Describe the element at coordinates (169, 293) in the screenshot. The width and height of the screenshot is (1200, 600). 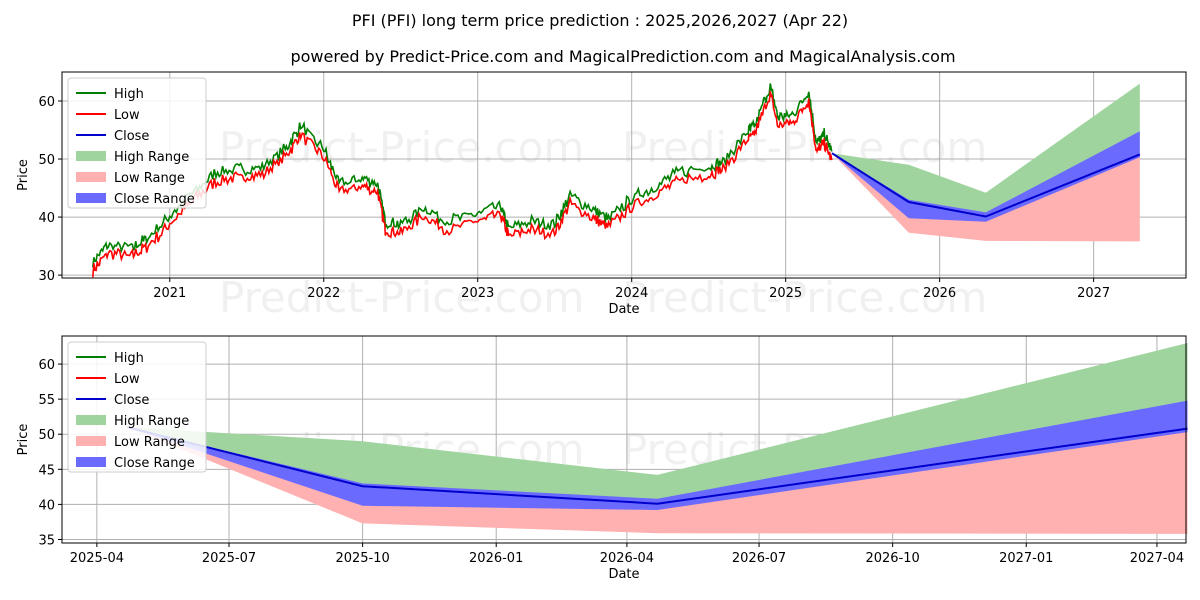
I see `x-tick-label: 2021` at that location.